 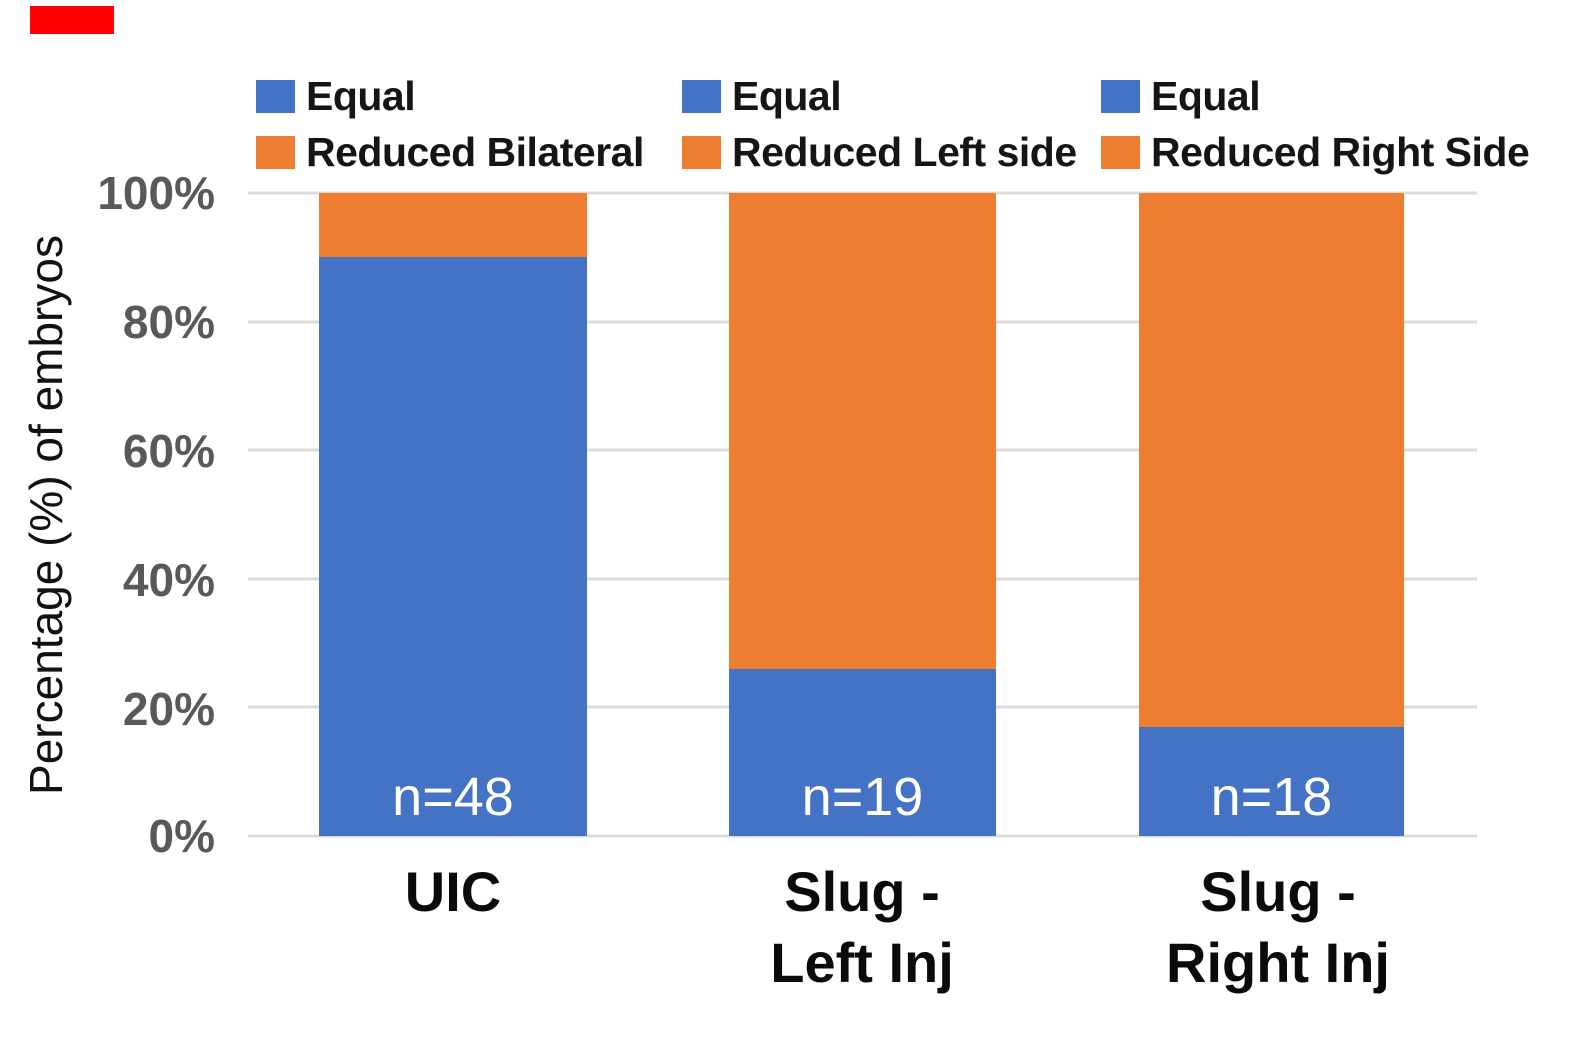 I want to click on y-tick-label-60: 60%, so click(x=168, y=451).